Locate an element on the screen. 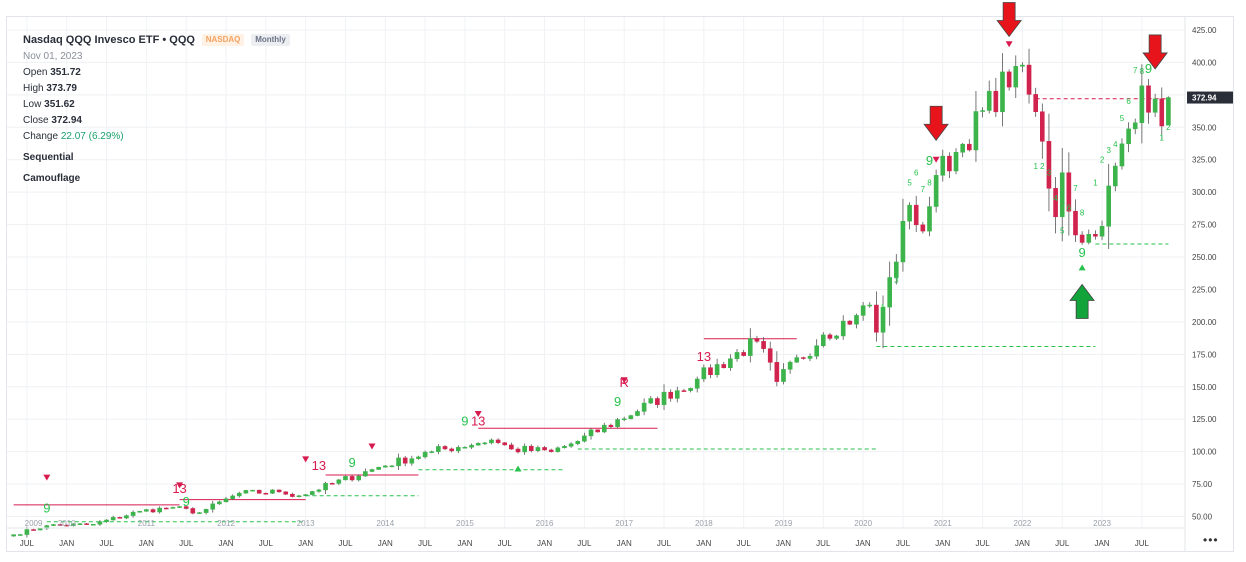  sequential-count-label: 13 is located at coordinates (319, 465).